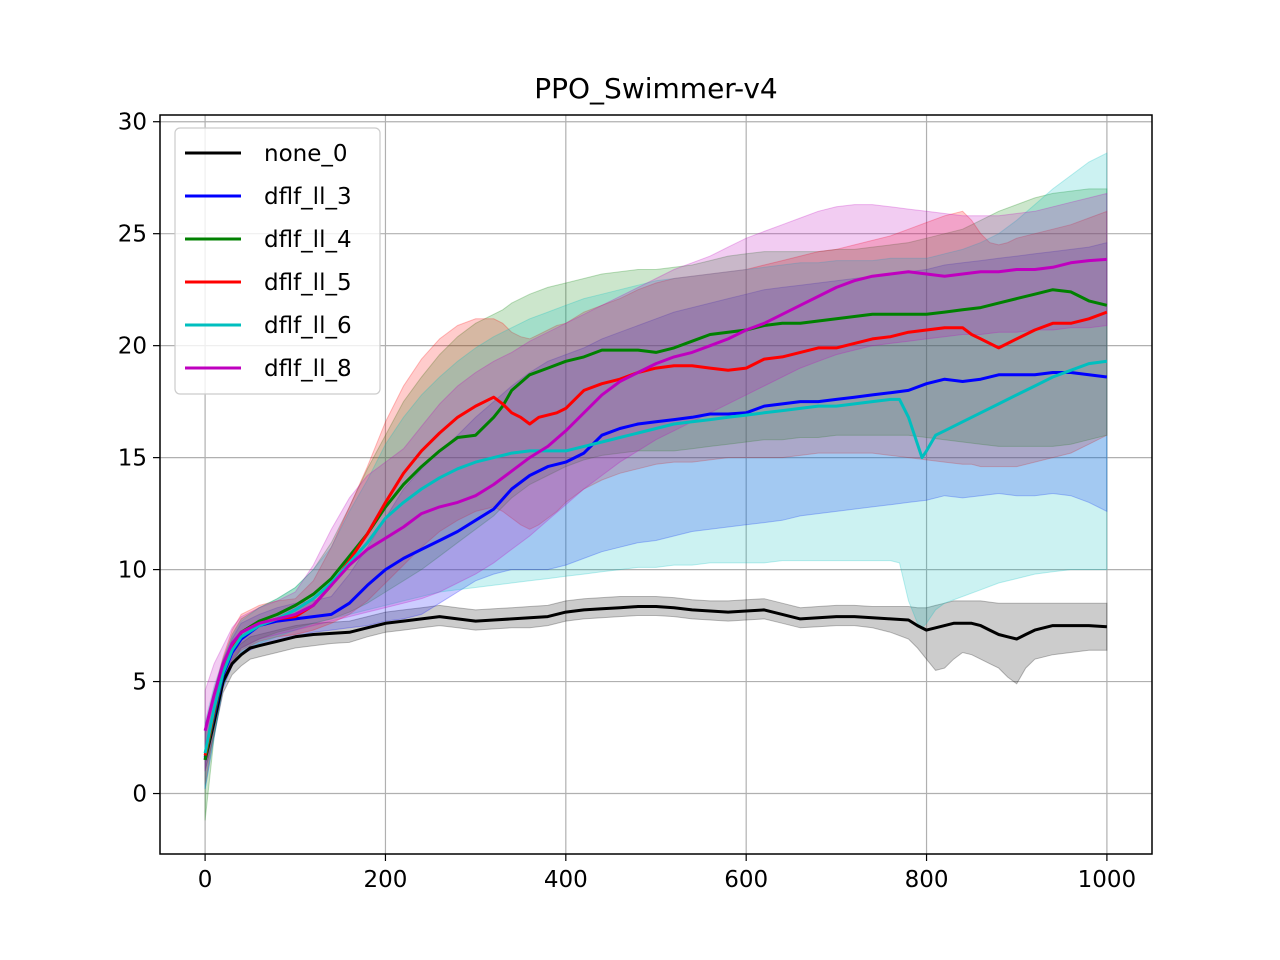  What do you see at coordinates (132, 123) in the screenshot?
I see `y-tick-label: 30` at bounding box center [132, 123].